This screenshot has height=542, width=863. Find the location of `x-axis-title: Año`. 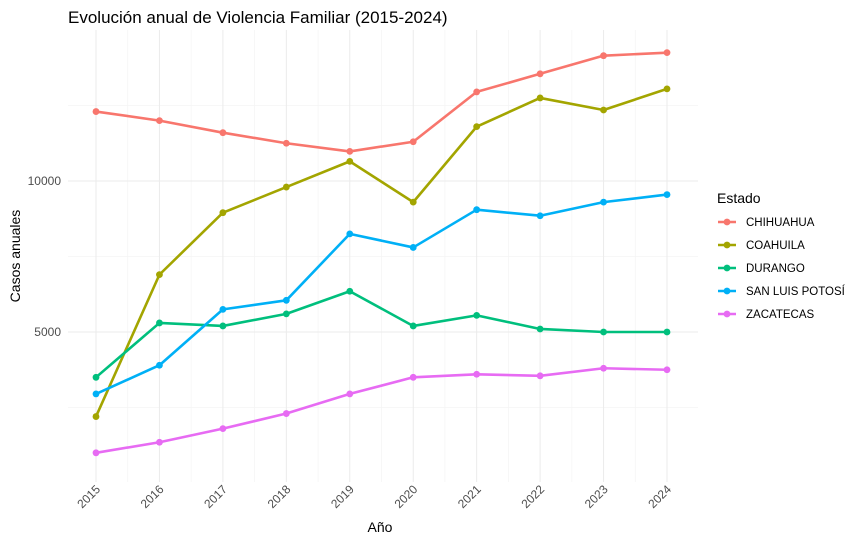

x-axis-title: Año is located at coordinates (380, 527).